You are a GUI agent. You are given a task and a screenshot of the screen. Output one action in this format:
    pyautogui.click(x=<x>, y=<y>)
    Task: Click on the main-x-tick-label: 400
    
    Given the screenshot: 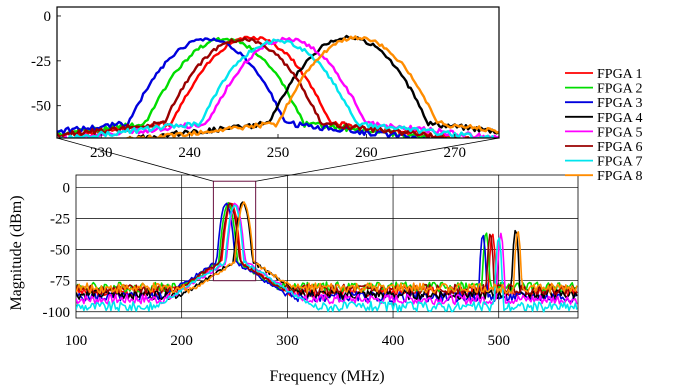 What is the action you would take?
    pyautogui.click(x=393, y=341)
    